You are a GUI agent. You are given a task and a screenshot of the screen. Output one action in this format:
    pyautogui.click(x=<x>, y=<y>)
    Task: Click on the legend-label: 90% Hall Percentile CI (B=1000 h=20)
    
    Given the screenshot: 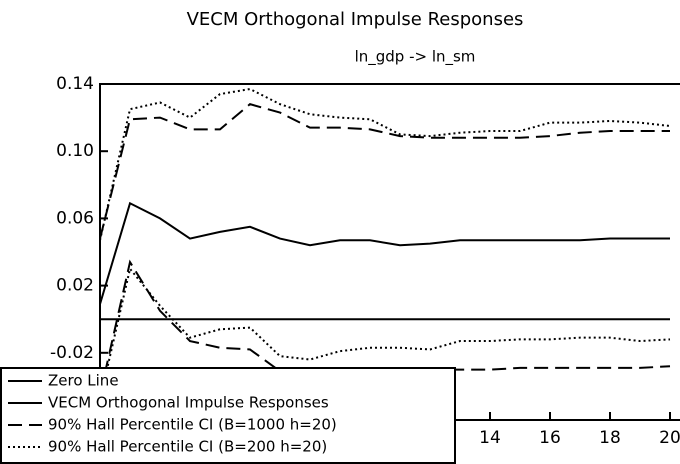 What is the action you would take?
    pyautogui.click(x=192, y=425)
    